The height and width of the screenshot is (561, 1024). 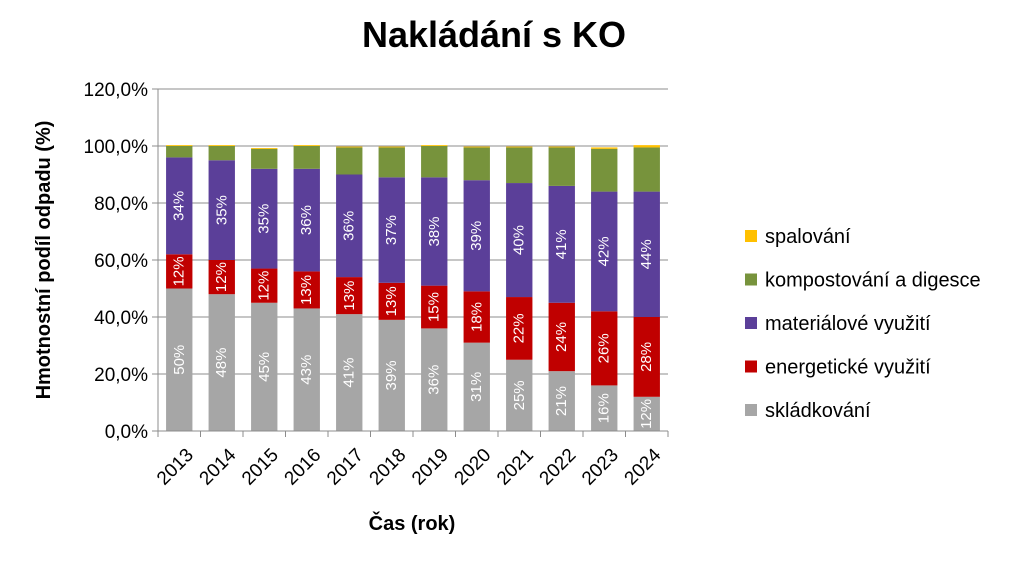 What do you see at coordinates (473, 467) in the screenshot?
I see `x-tick-label: 2020` at bounding box center [473, 467].